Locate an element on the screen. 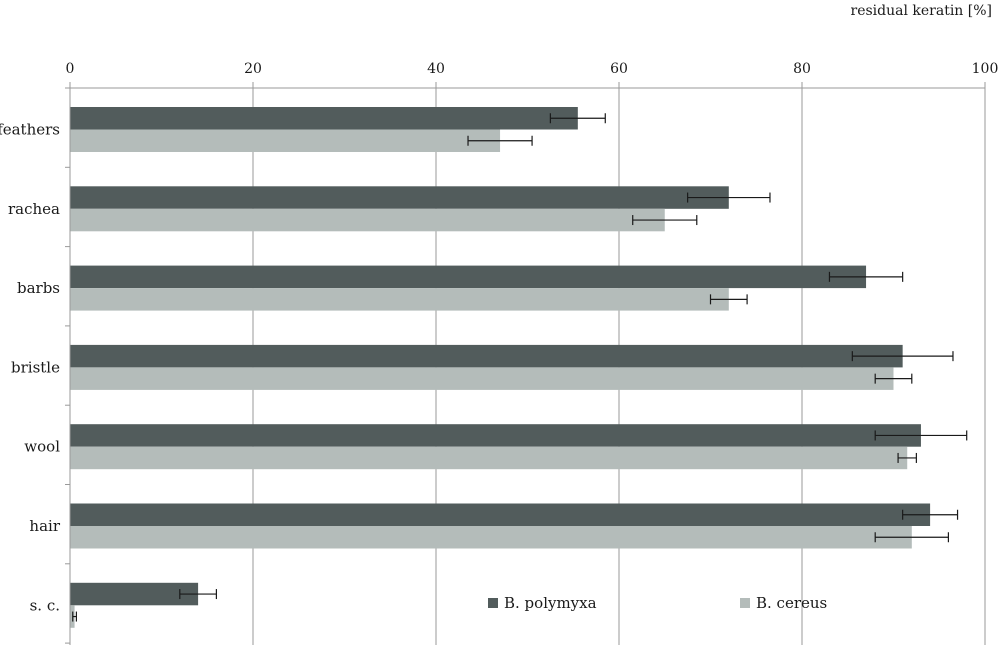 This screenshot has width=1000, height=645. legend-item: B. polymyxa is located at coordinates (542, 603).